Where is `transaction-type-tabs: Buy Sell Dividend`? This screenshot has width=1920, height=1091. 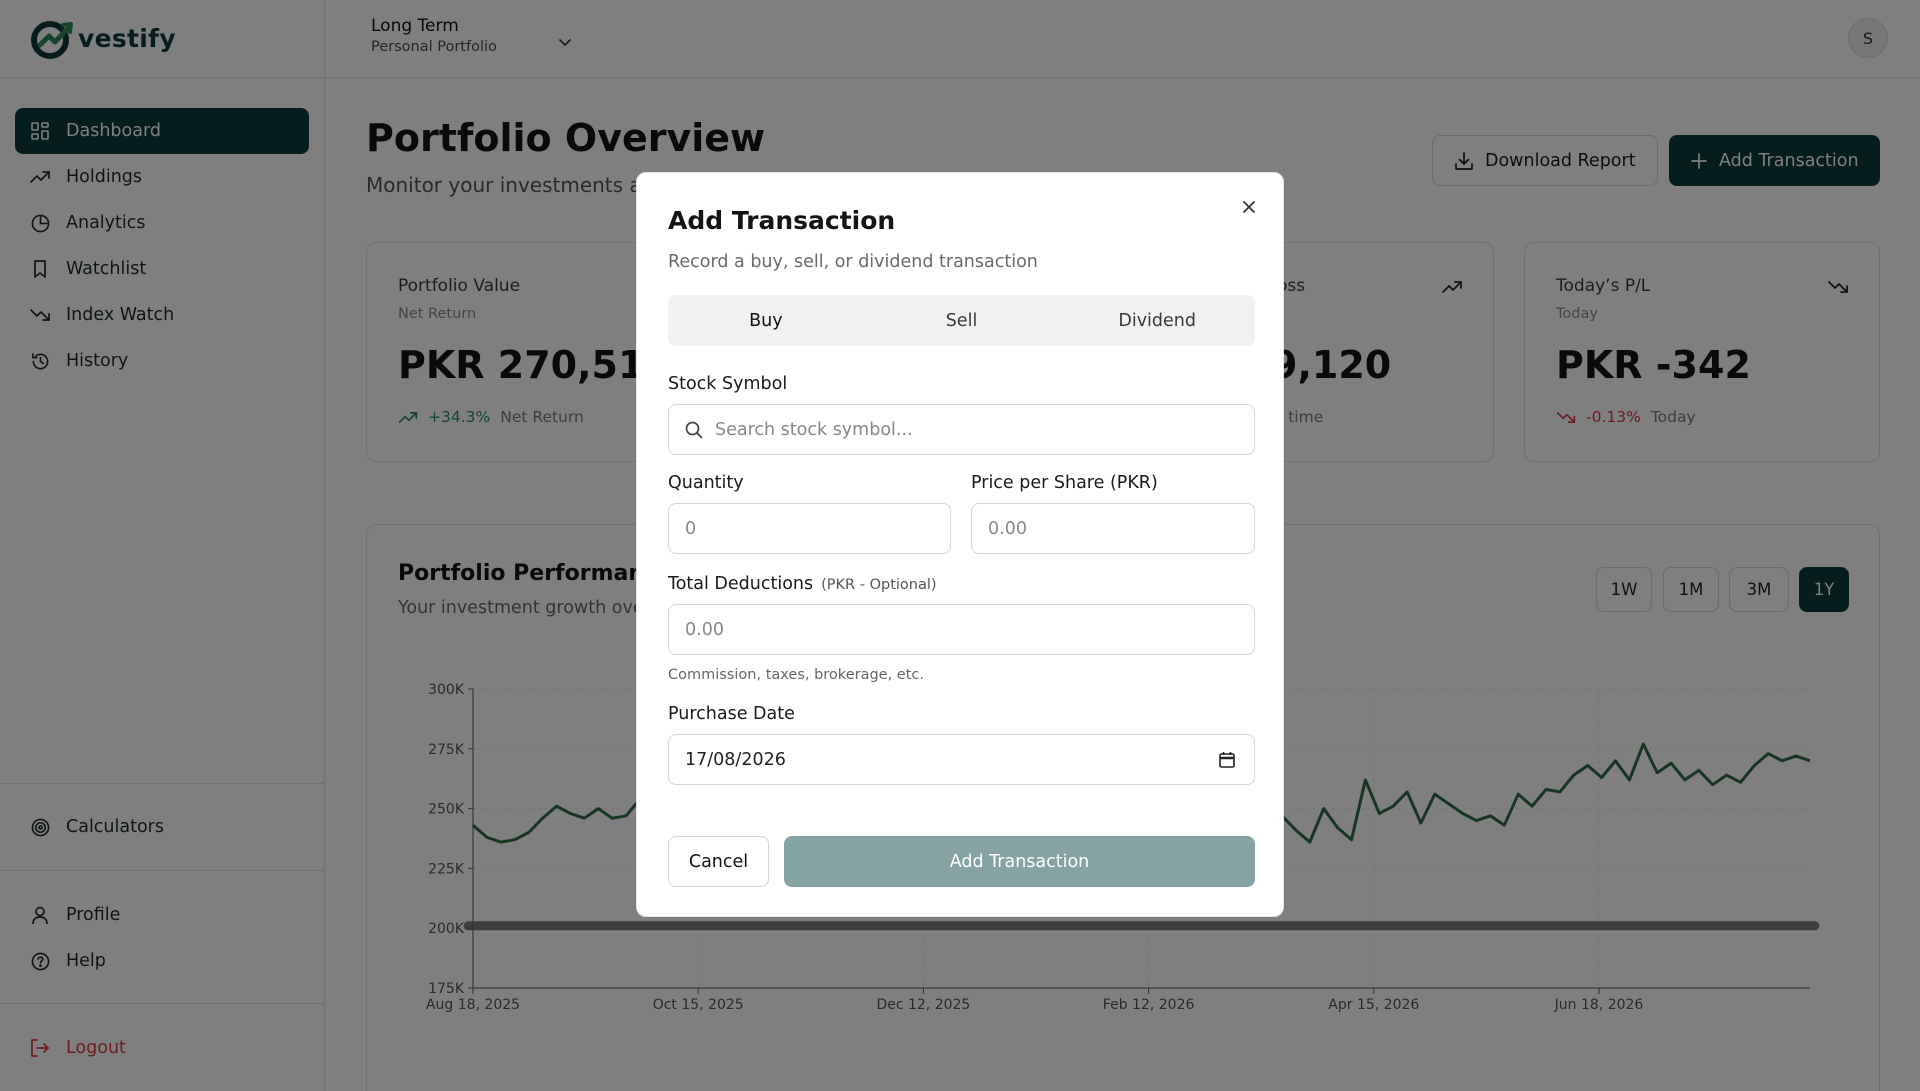 transaction-type-tabs: Buy Sell Dividend is located at coordinates (961, 320).